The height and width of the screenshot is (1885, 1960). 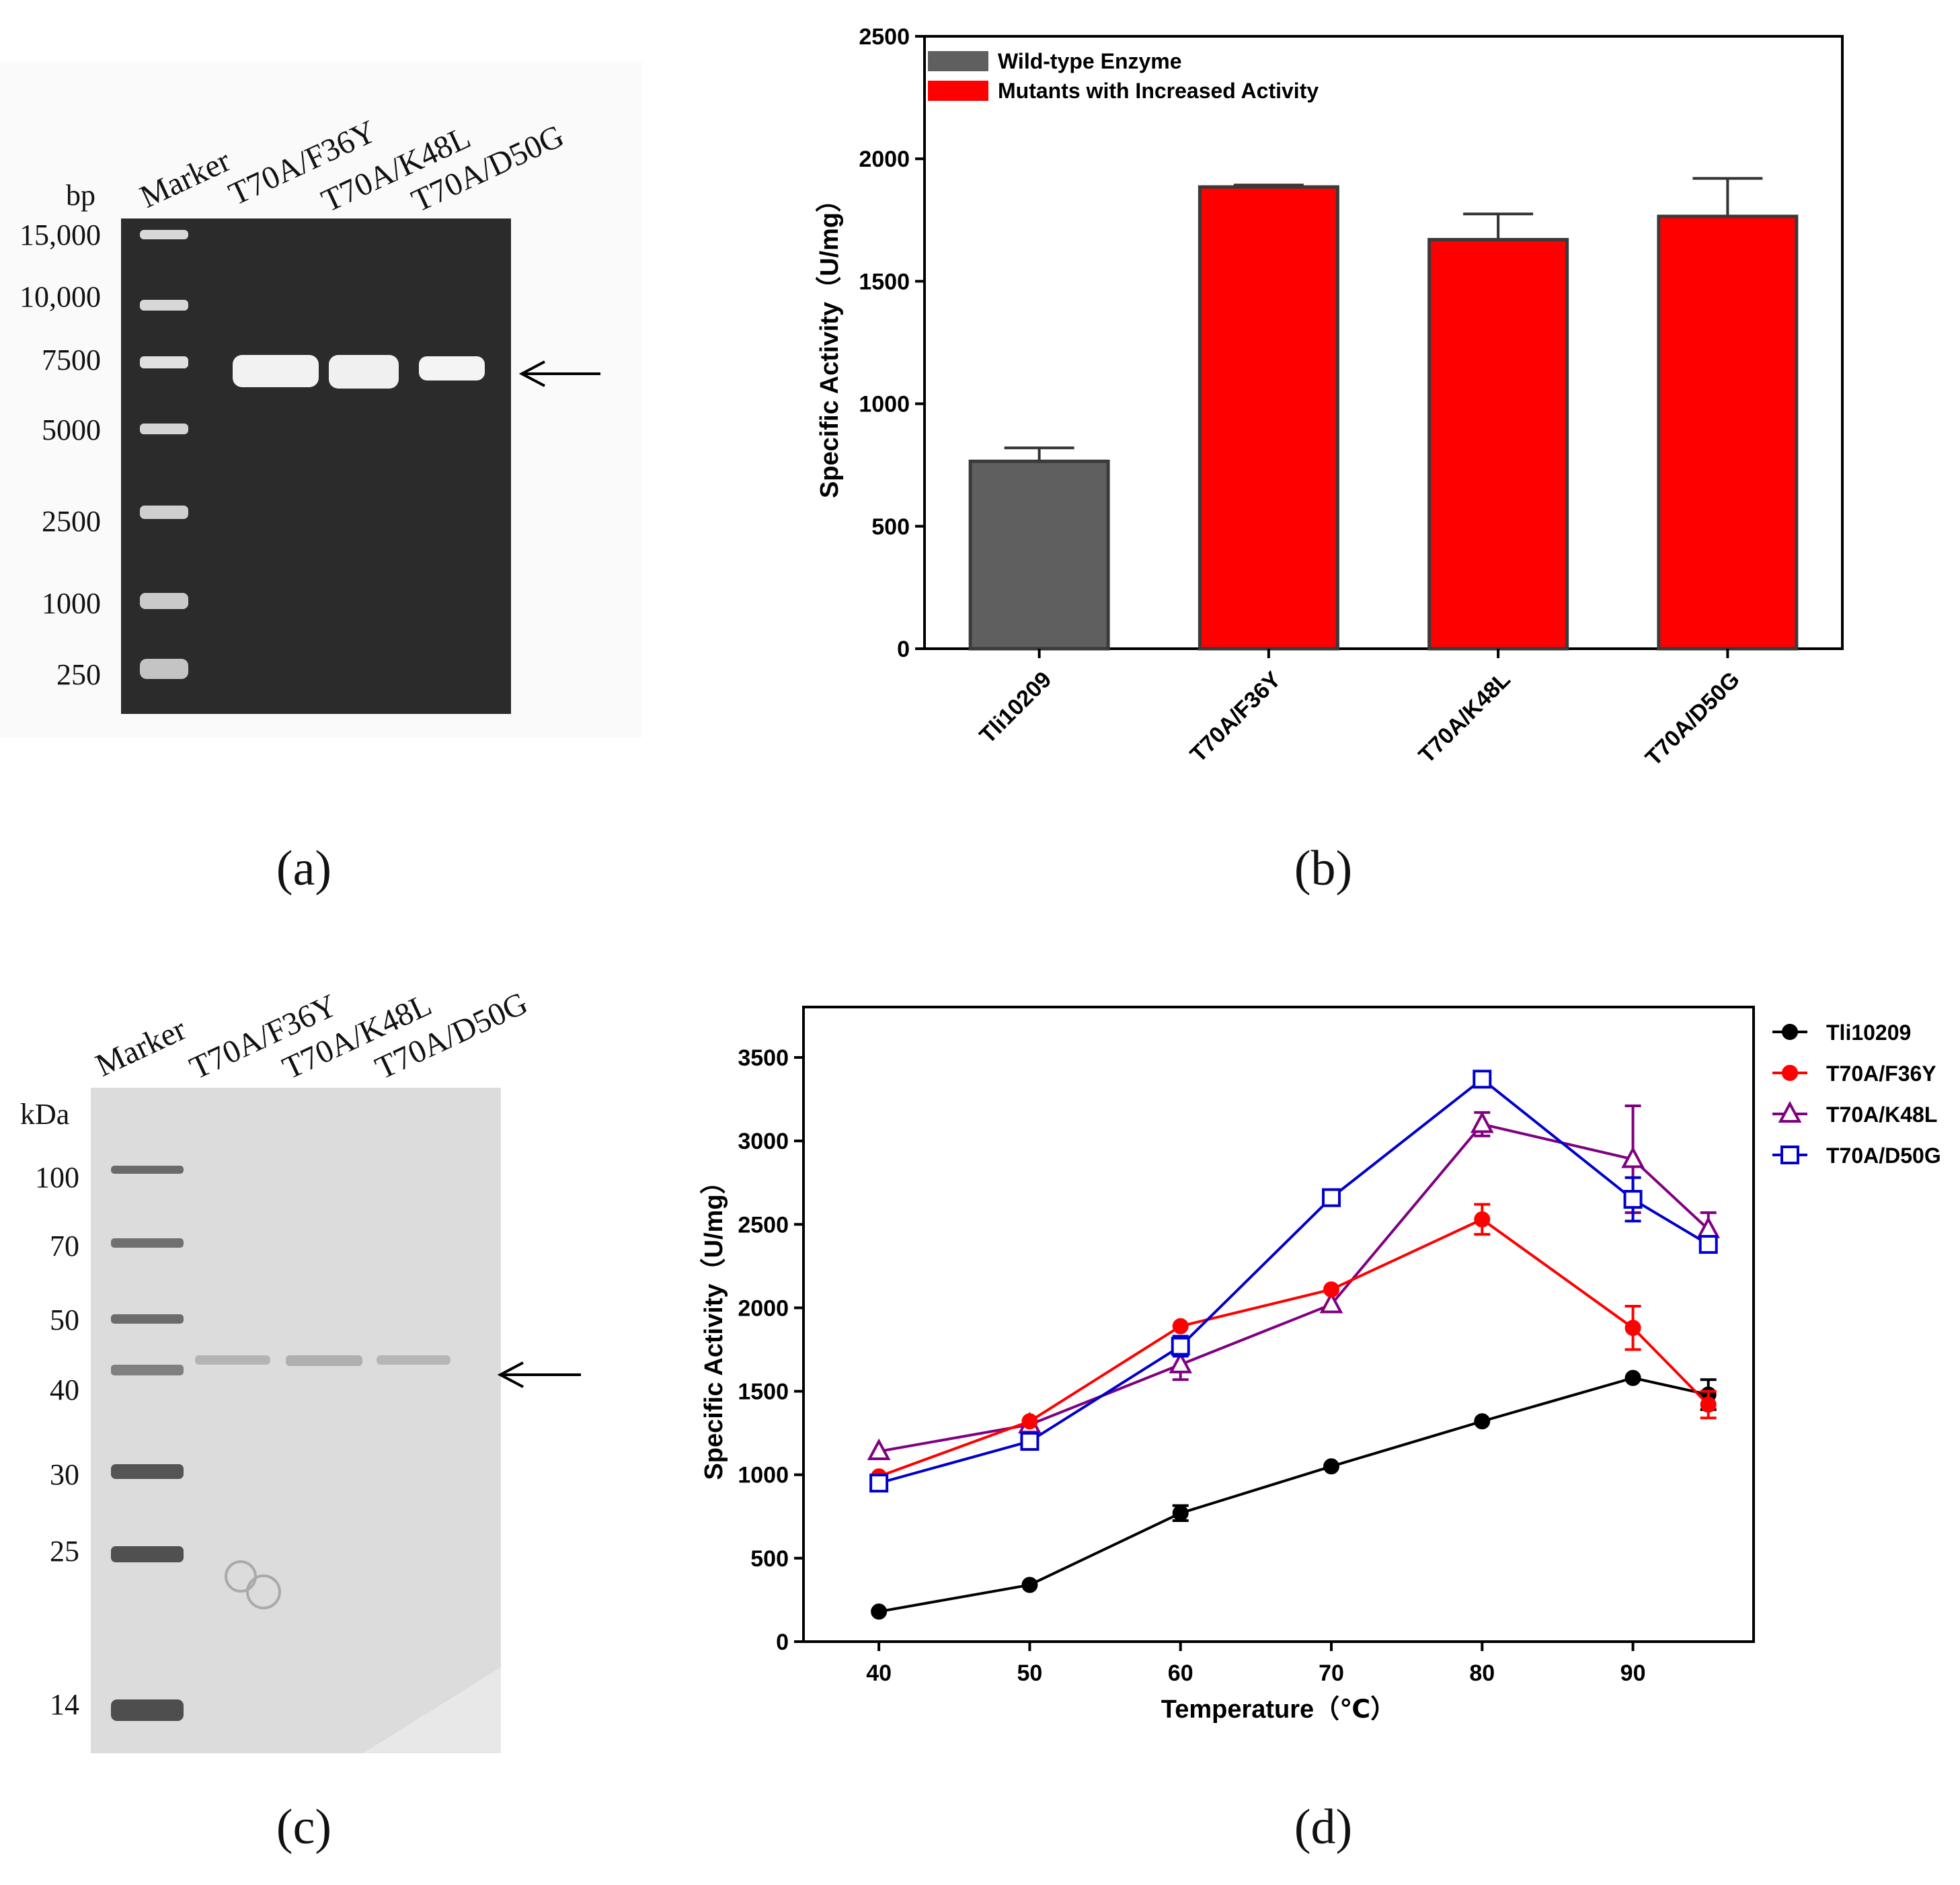 I want to click on size-tick: 1000, so click(x=71, y=604).